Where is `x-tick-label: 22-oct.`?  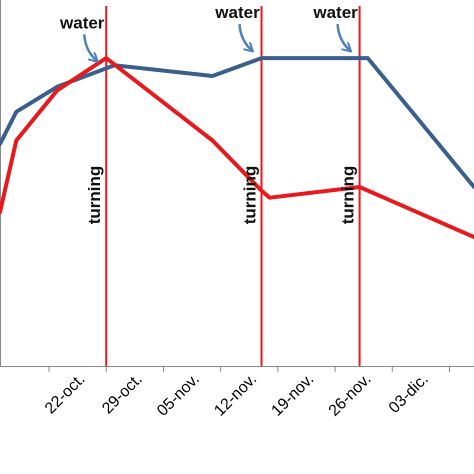
x-tick-label: 22-oct. is located at coordinates (65, 394).